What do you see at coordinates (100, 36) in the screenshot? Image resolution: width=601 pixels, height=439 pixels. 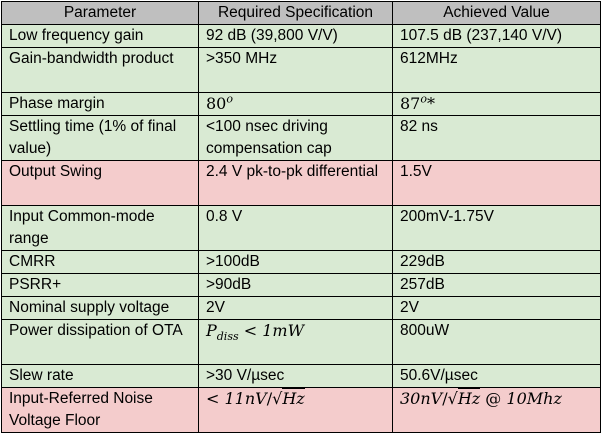 I see `cell-parameter: Low frequency gain` at bounding box center [100, 36].